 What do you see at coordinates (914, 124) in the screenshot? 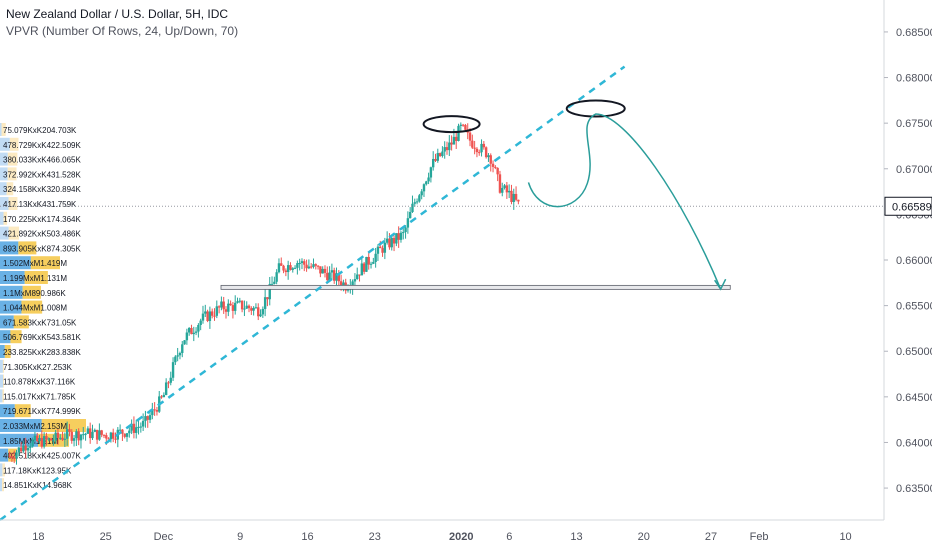
I see `price-tick-label: 0.67500` at bounding box center [914, 124].